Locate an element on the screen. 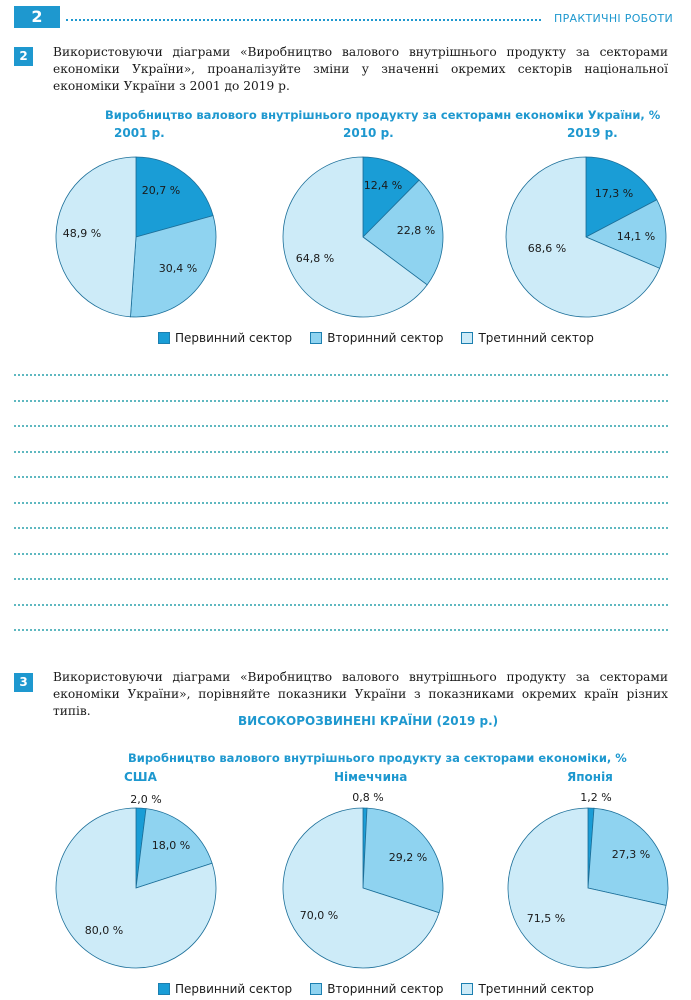 This screenshot has width=691, height=1000. header-divider is located at coordinates (303, 20).